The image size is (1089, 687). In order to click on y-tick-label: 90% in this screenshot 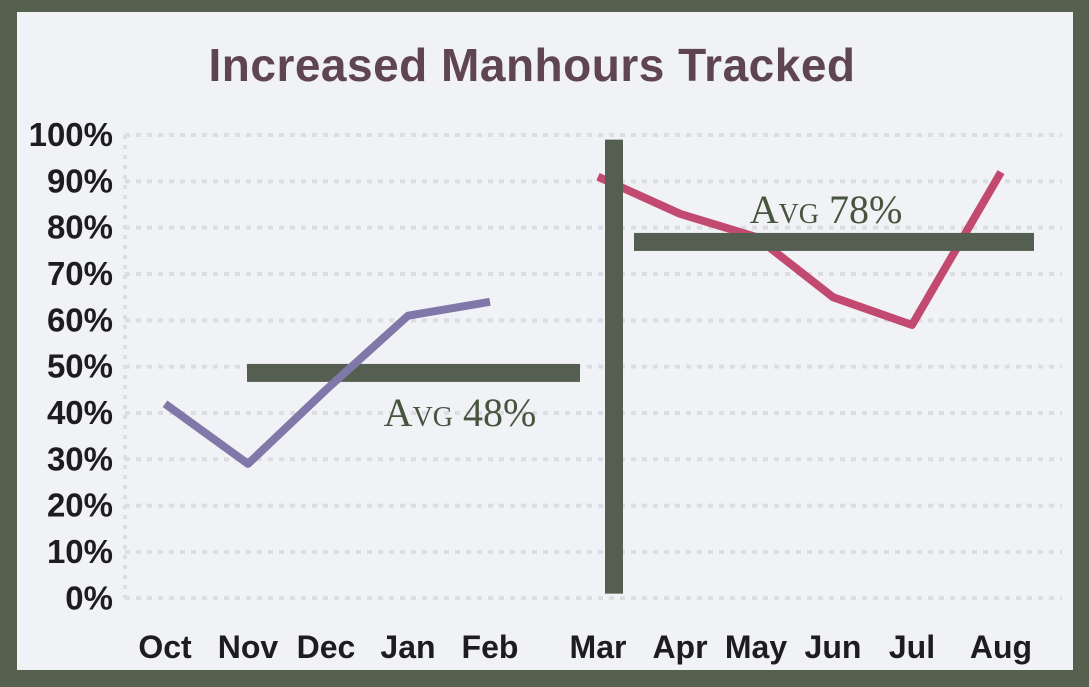, I will do `click(80, 180)`.